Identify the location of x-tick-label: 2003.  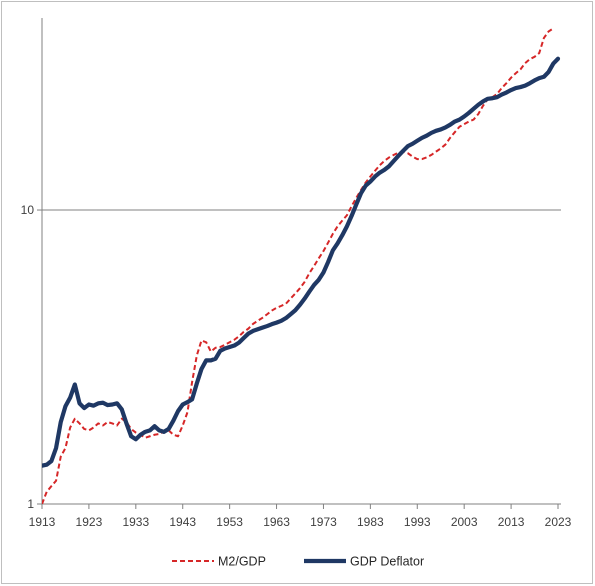
(464, 522).